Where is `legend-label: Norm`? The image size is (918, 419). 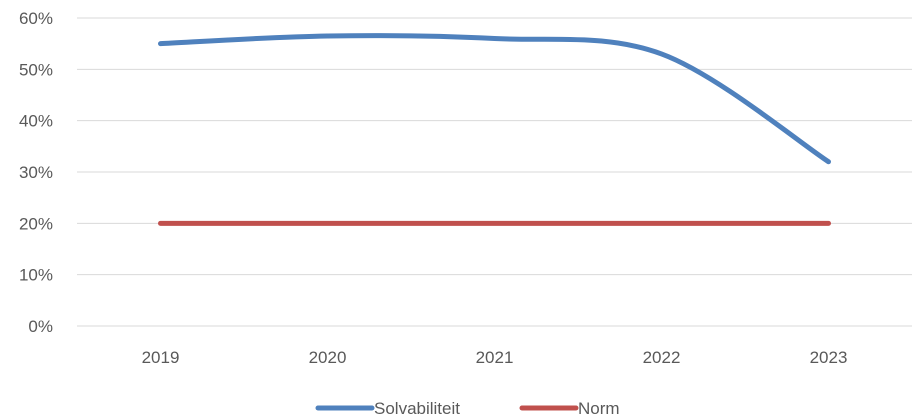
legend-label: Norm is located at coordinates (599, 408).